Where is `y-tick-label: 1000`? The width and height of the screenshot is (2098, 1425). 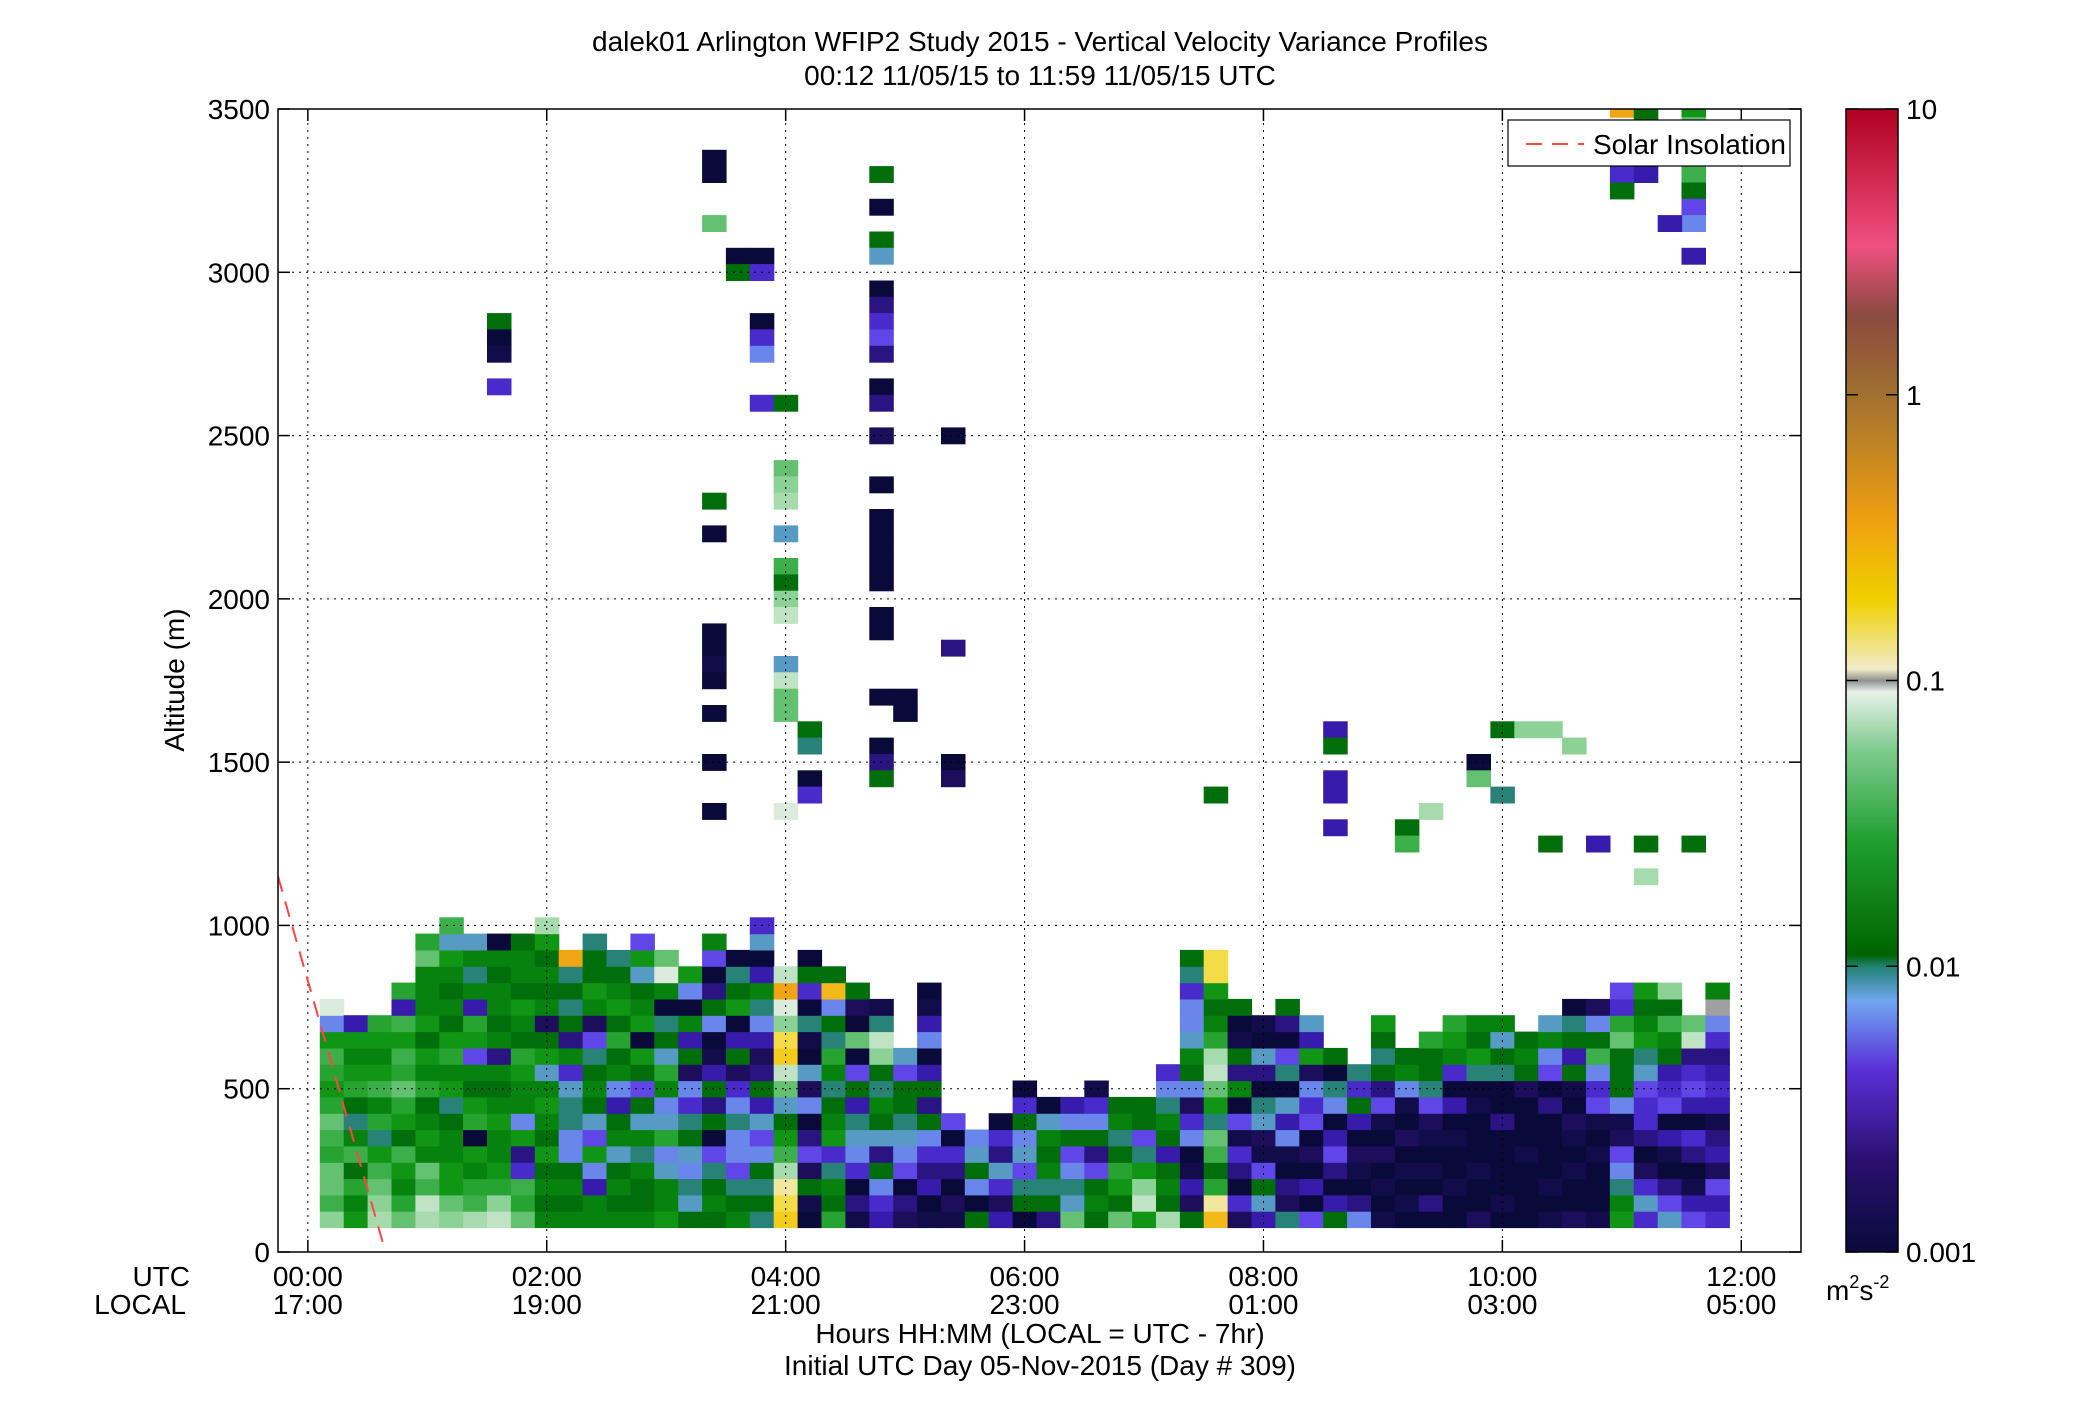
y-tick-label: 1000 is located at coordinates (239, 925).